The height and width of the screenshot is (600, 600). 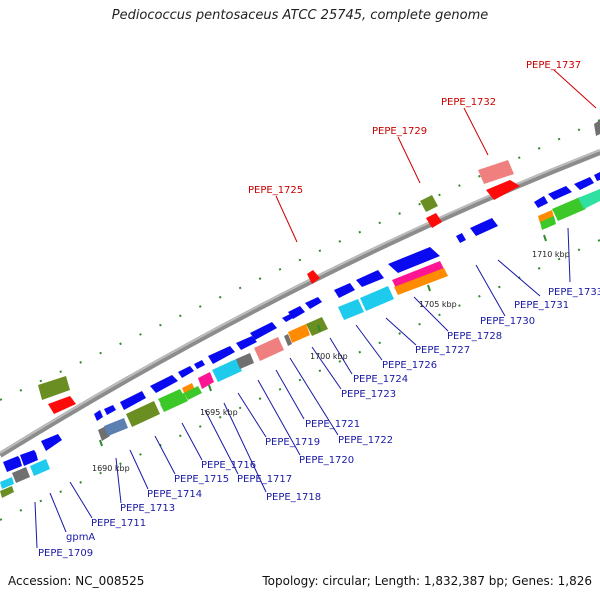 What do you see at coordinates (147, 508) in the screenshot?
I see `gene-label: PEPE_1713` at bounding box center [147, 508].